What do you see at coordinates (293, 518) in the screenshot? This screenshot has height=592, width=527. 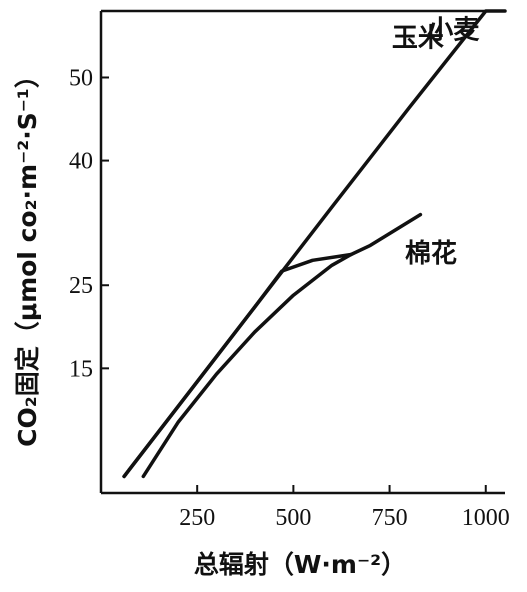 I see `x-tick-label: 500` at bounding box center [293, 518].